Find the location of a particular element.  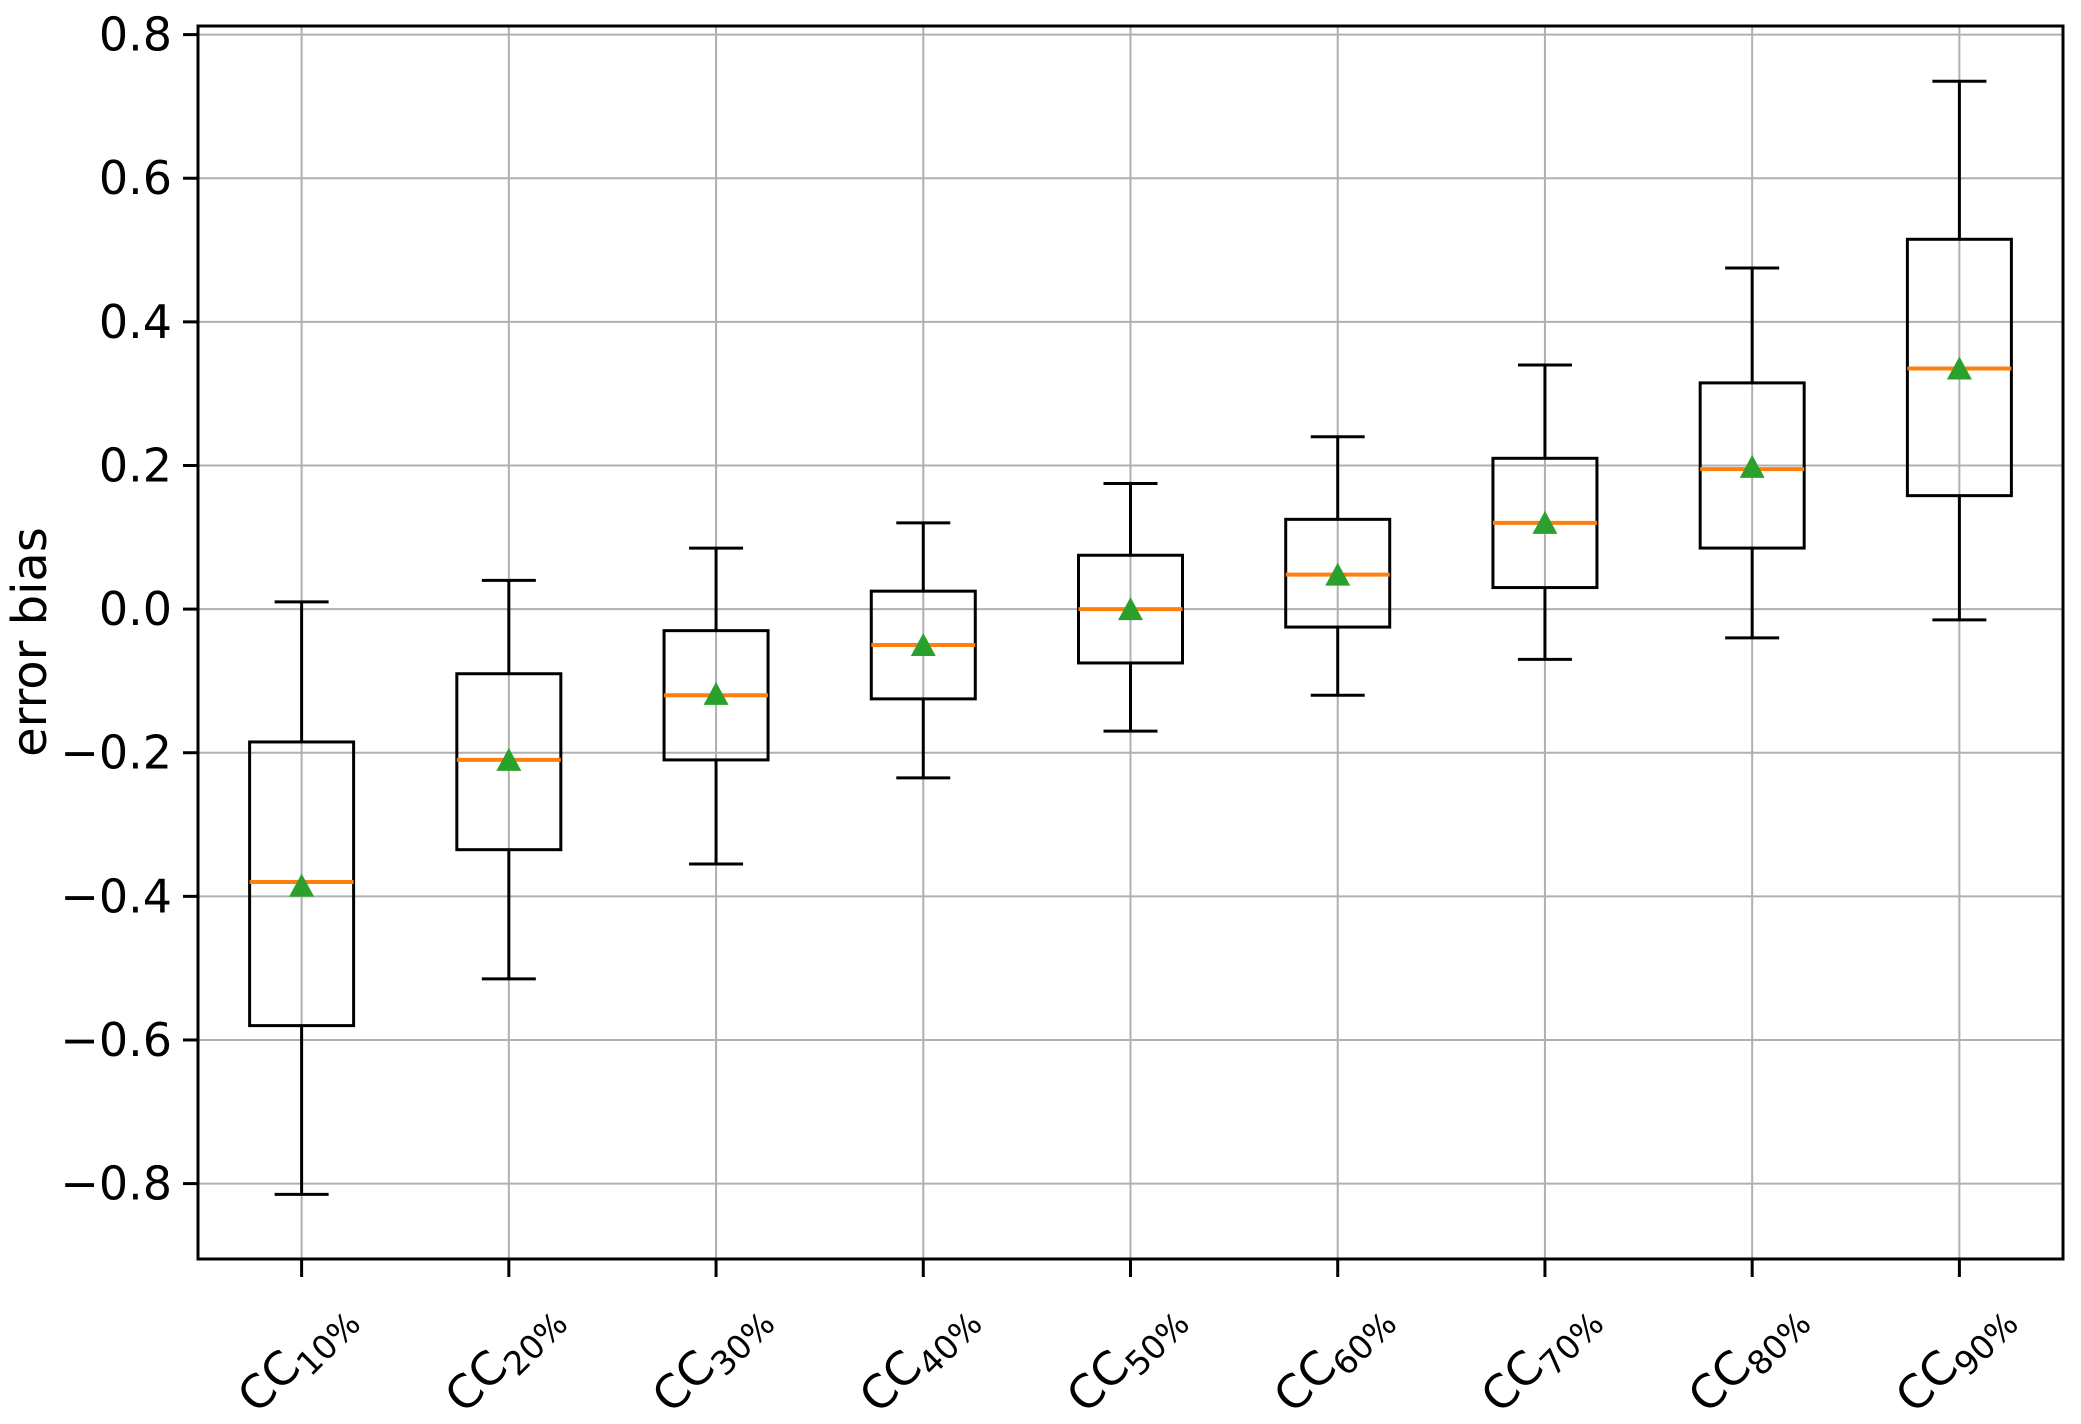

ytick-label-0: 0.0 is located at coordinates (135, 609).